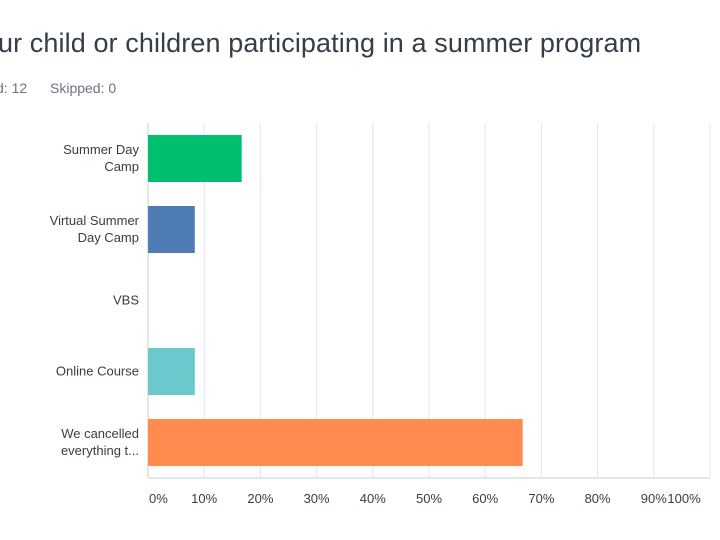 The image size is (720, 540). I want to click on x-tick-label: 10%, so click(204, 498).